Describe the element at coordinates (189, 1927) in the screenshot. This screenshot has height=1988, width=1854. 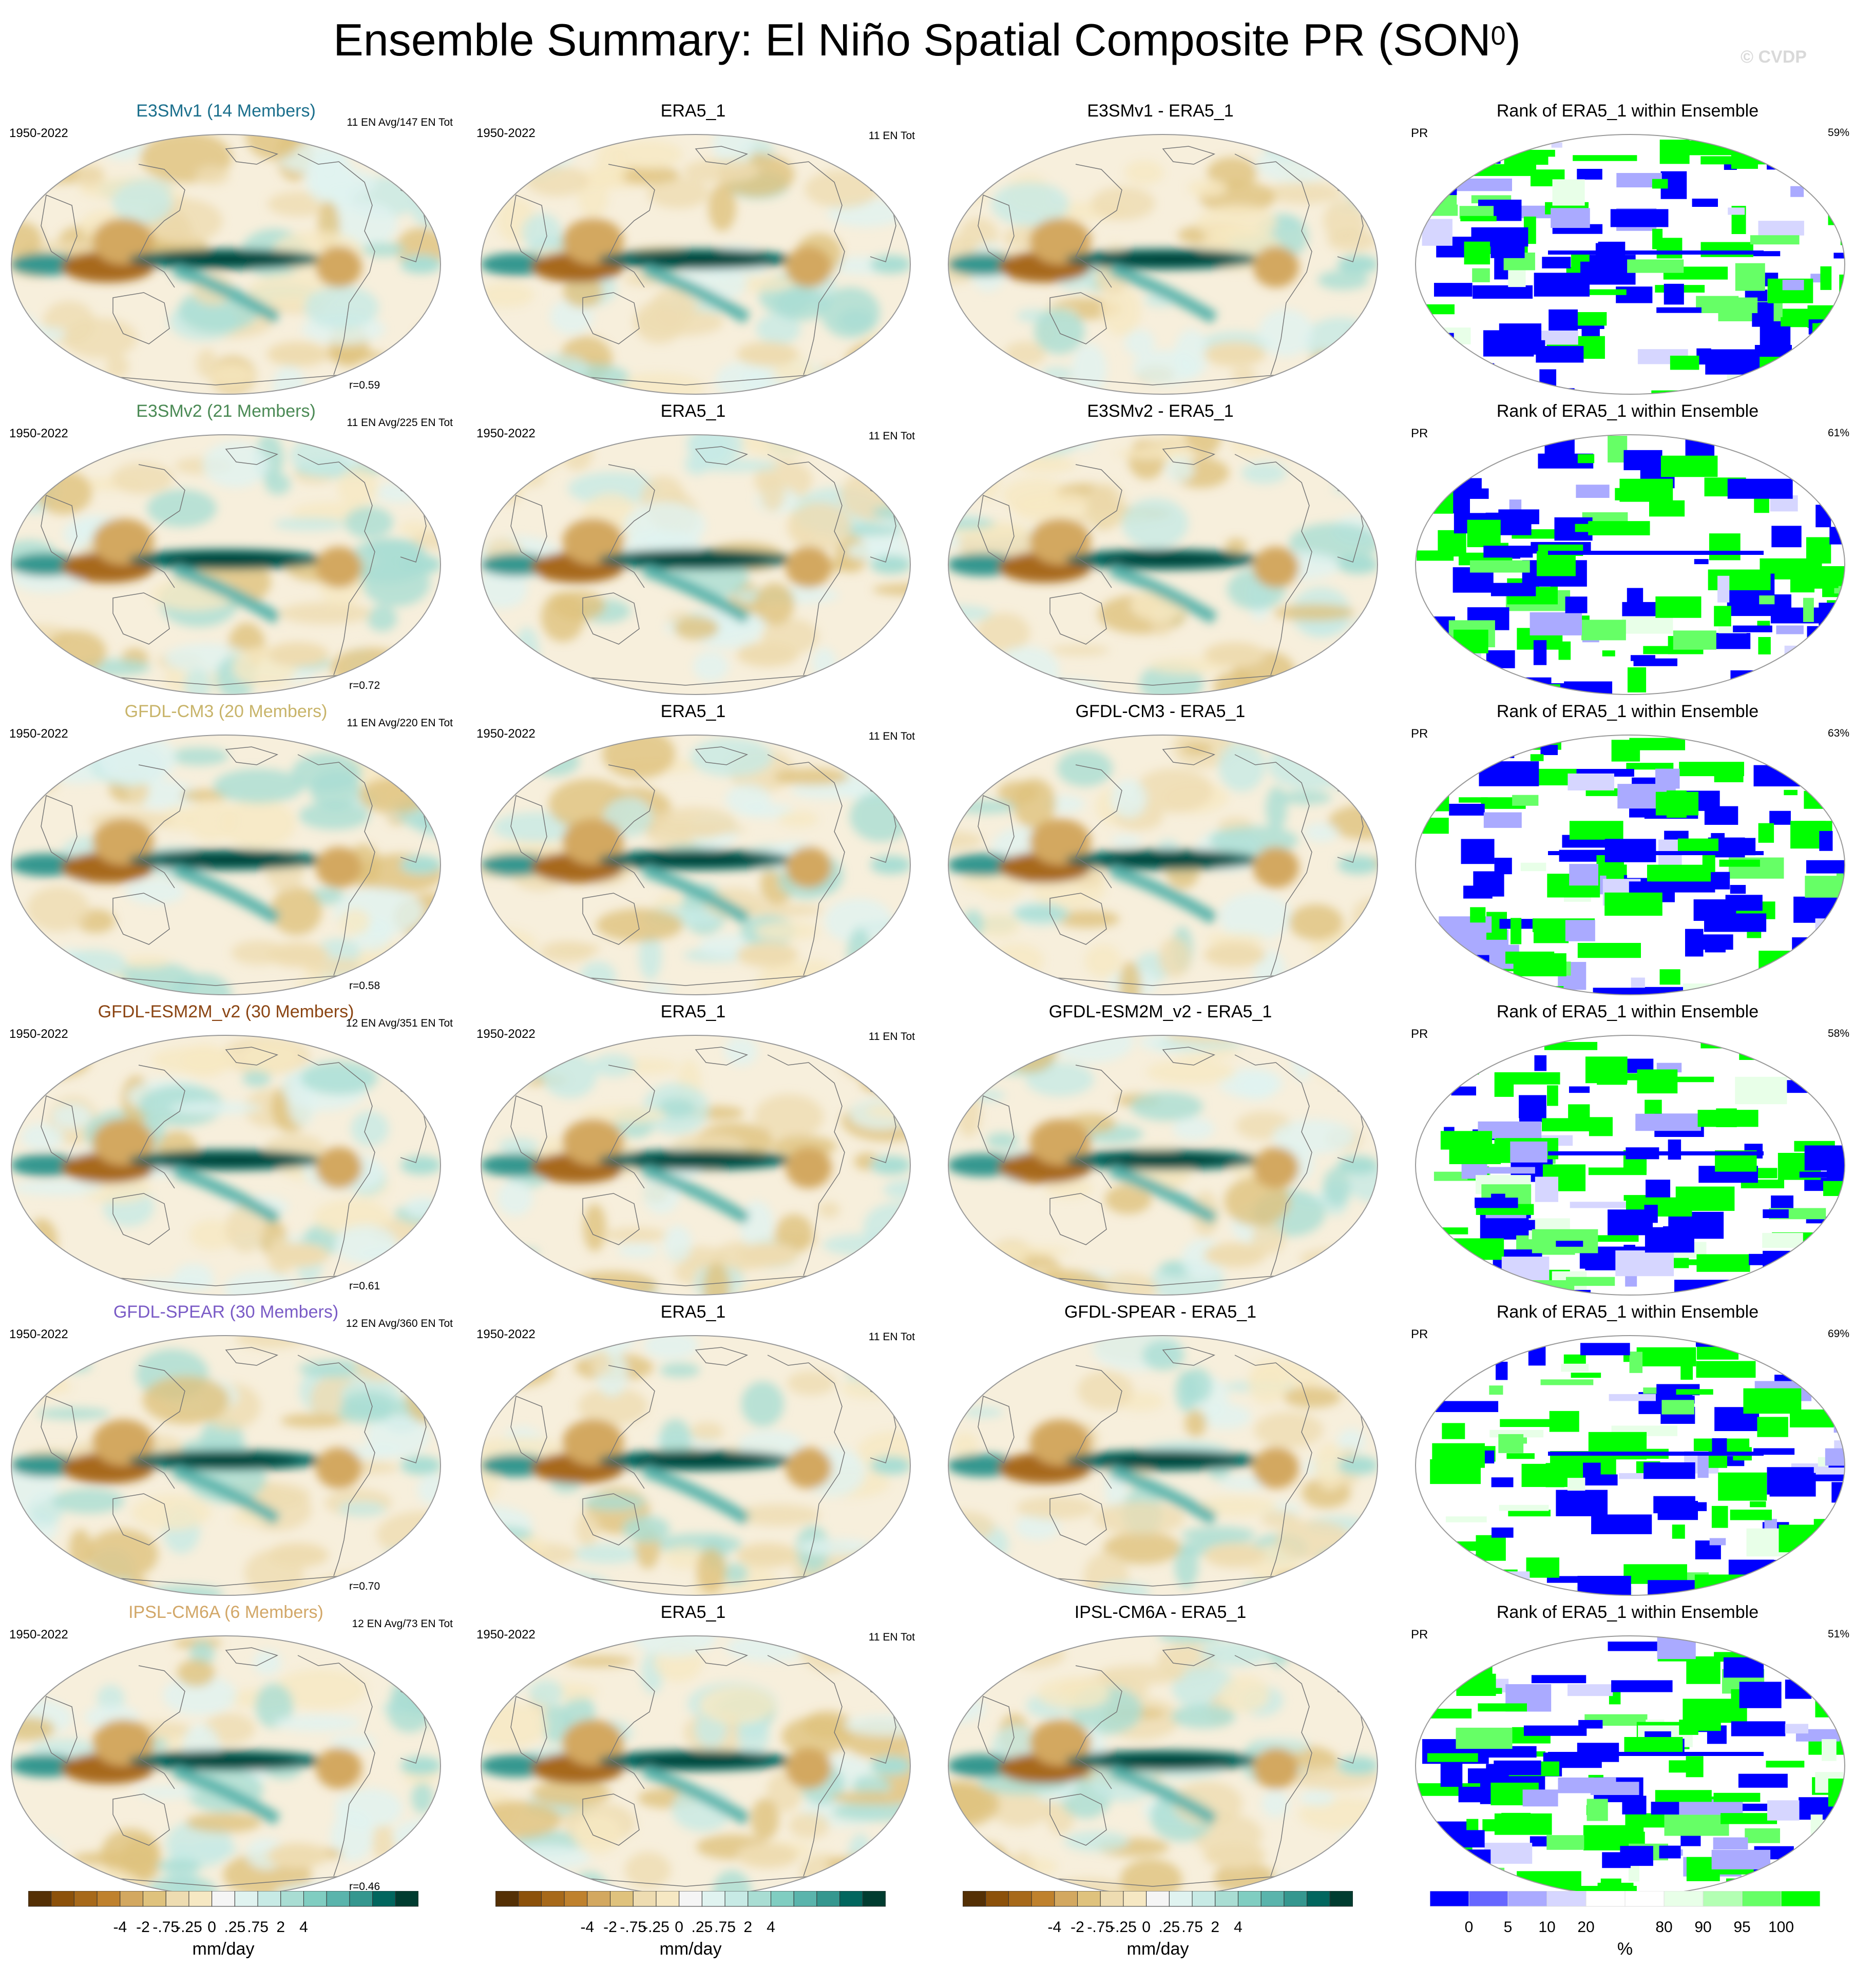
I see `colorbar-tick-label: -.25` at that location.